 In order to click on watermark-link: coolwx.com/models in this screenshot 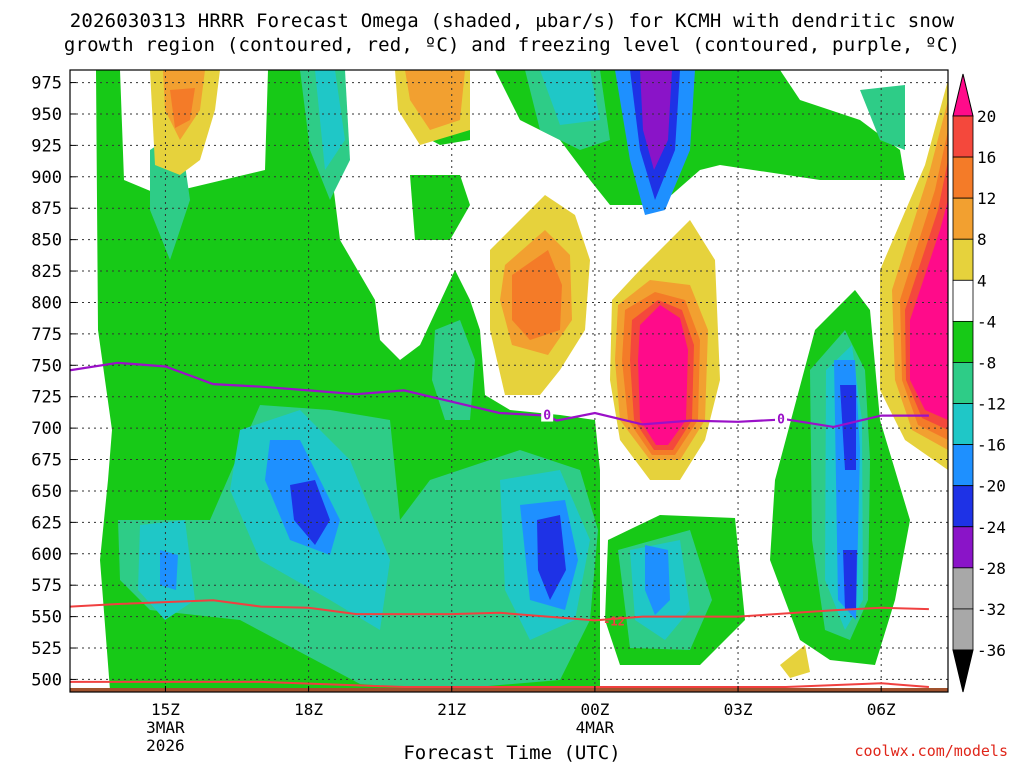, I will do `click(931, 751)`.